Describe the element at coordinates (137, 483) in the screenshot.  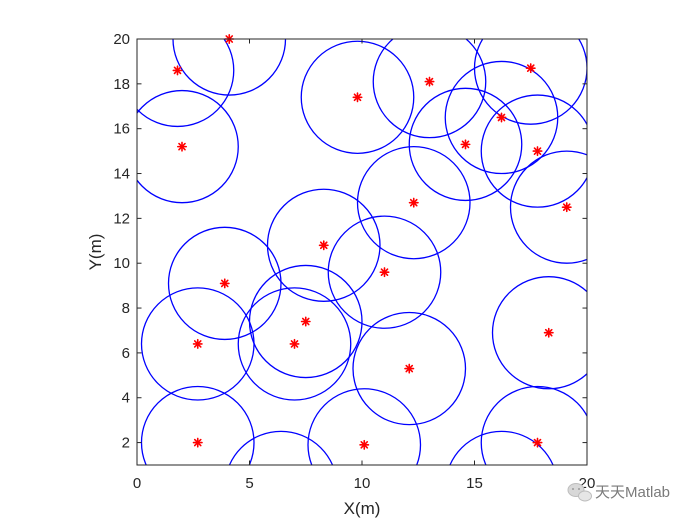
I see `x-tick-label-0: 0` at that location.